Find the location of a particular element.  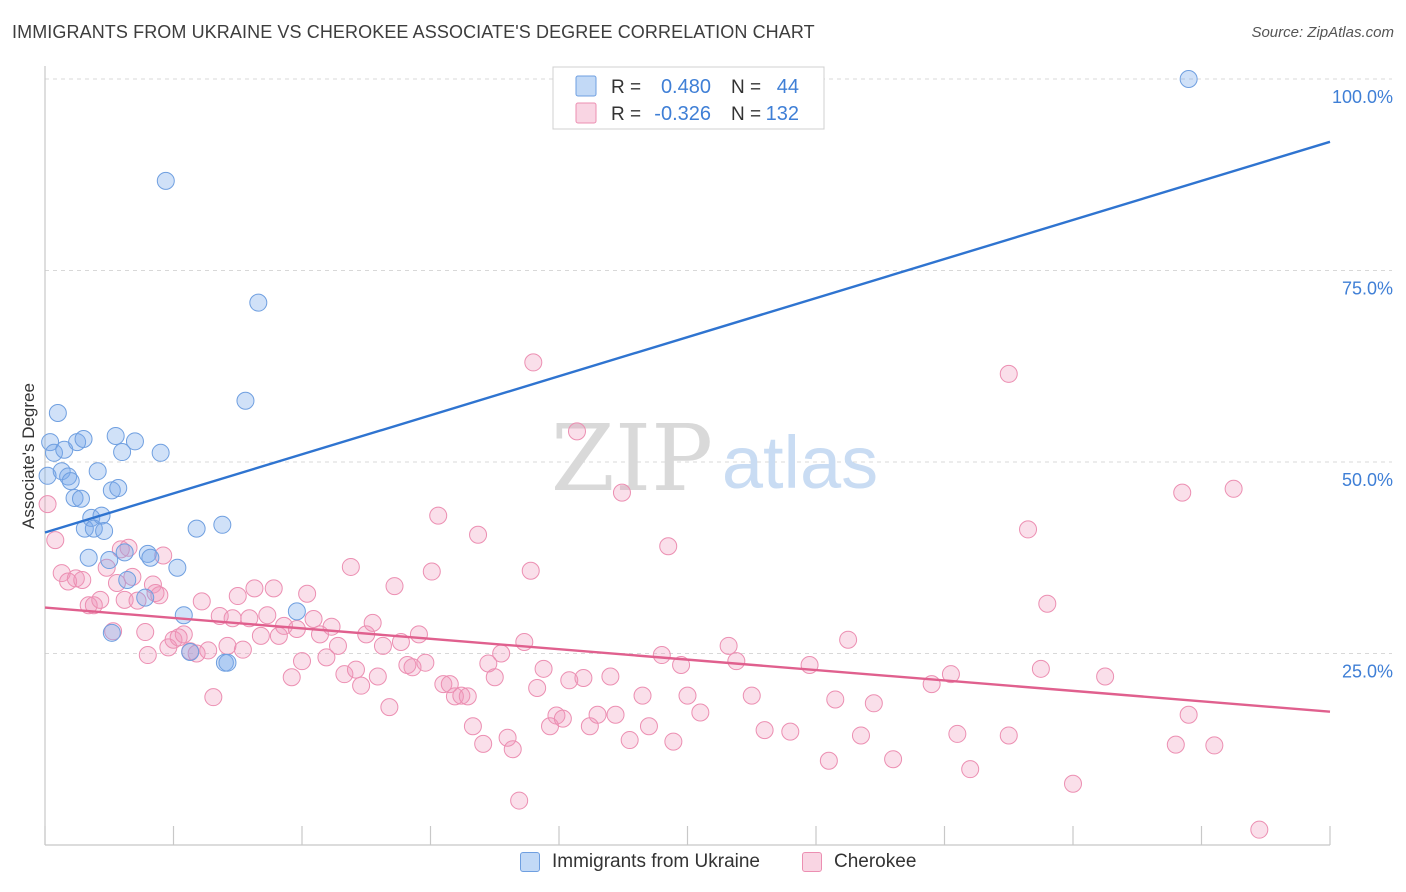

legend-r-value-2: -0.326 is located at coordinates (682, 114).